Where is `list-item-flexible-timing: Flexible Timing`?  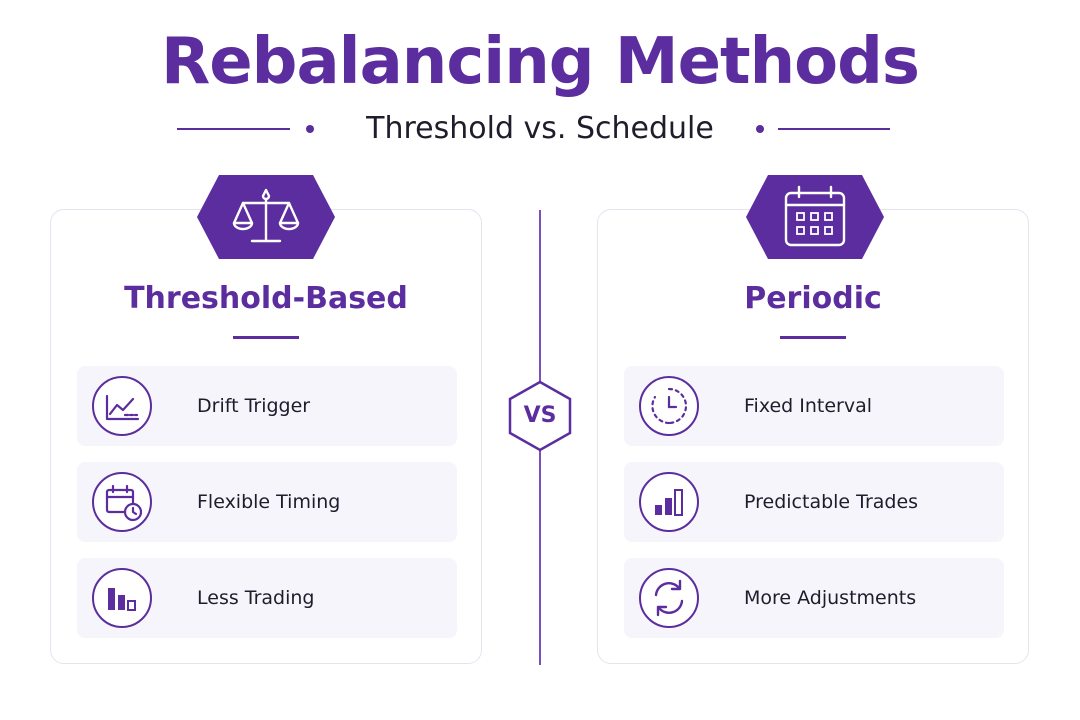
list-item-flexible-timing: Flexible Timing is located at coordinates (267, 502).